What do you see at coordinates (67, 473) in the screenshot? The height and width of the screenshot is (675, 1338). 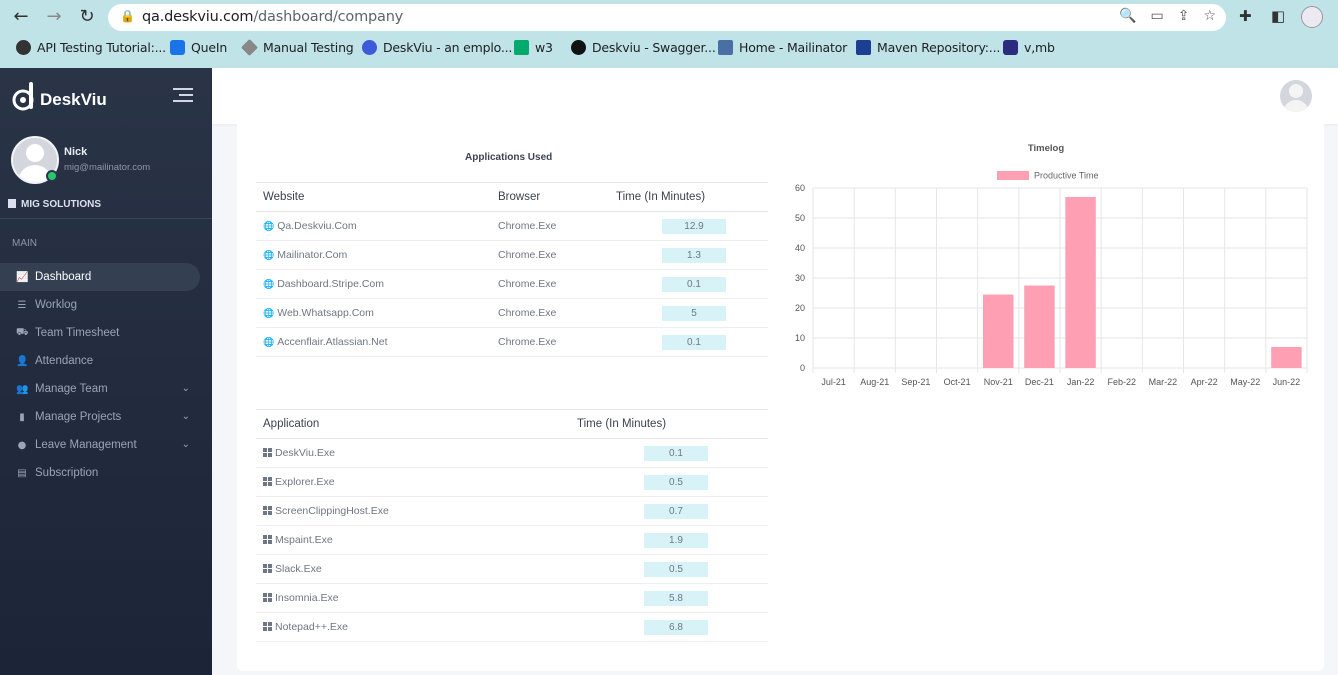 I see `sidebar-item-label: Subscription` at bounding box center [67, 473].